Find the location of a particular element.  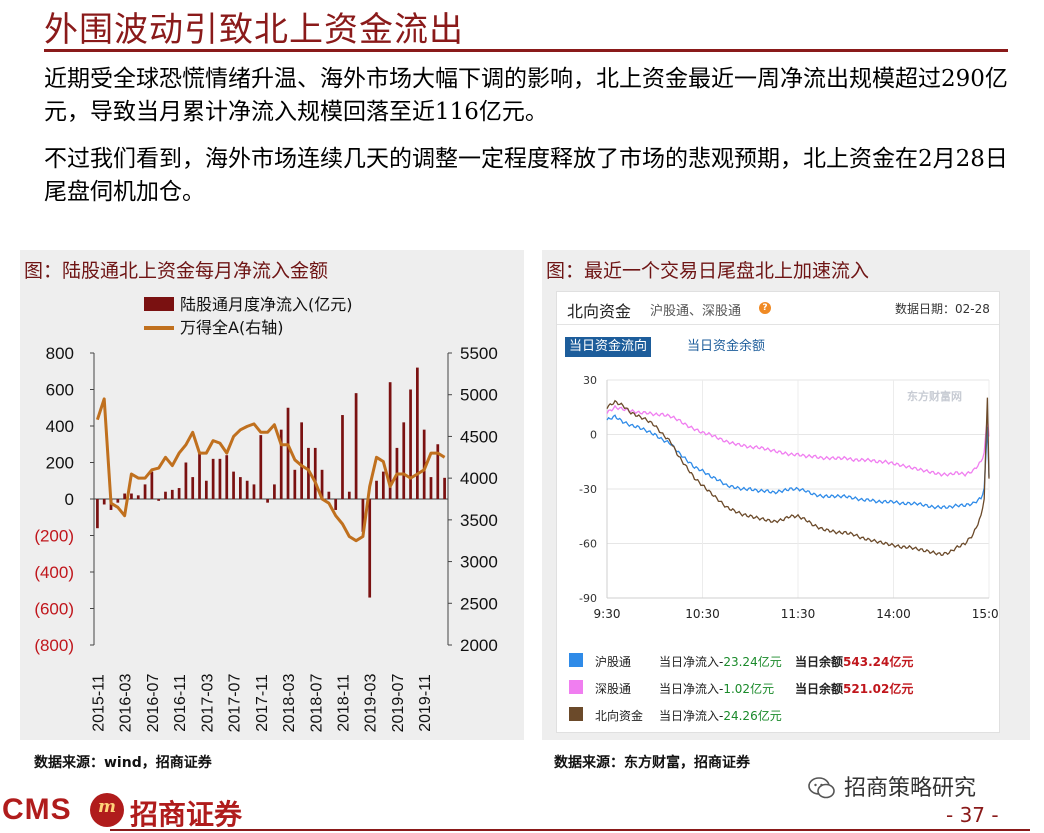

x-tick-label: 2016-03 is located at coordinates (126, 703).